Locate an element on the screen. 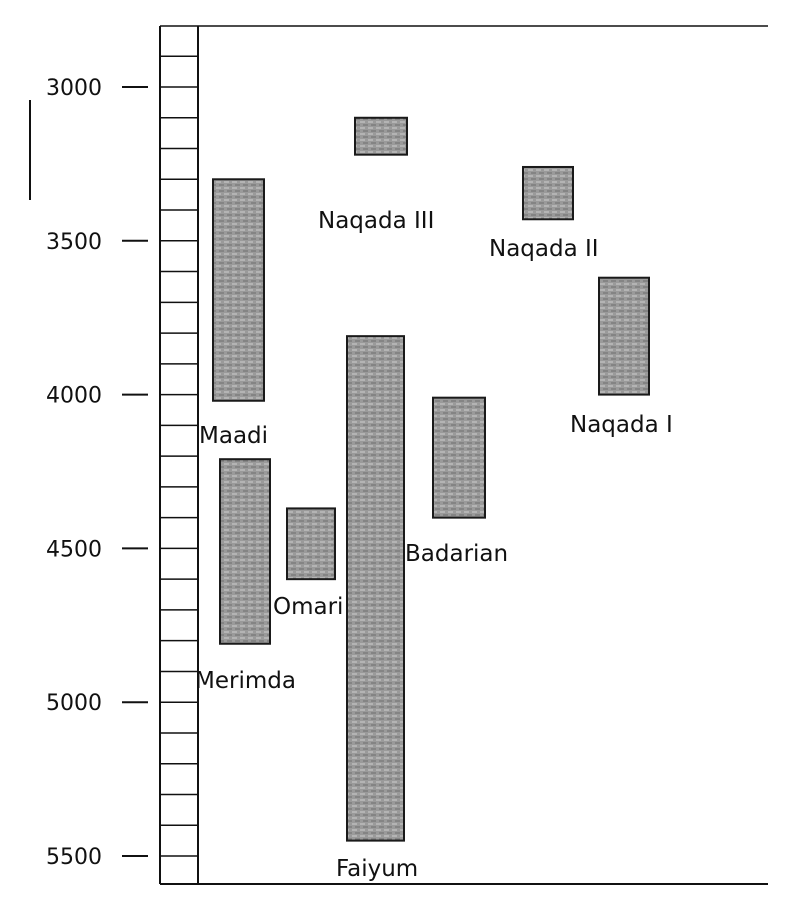  y-tick-label: 4500 is located at coordinates (74, 549).